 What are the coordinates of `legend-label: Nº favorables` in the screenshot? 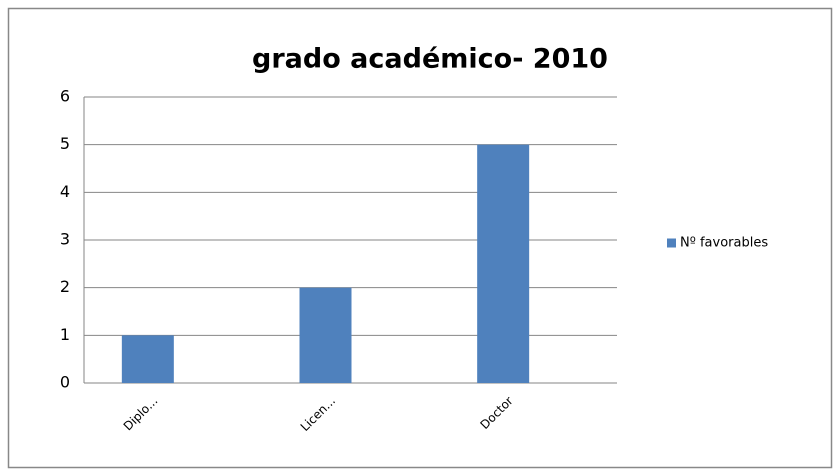 It's located at (724, 243).